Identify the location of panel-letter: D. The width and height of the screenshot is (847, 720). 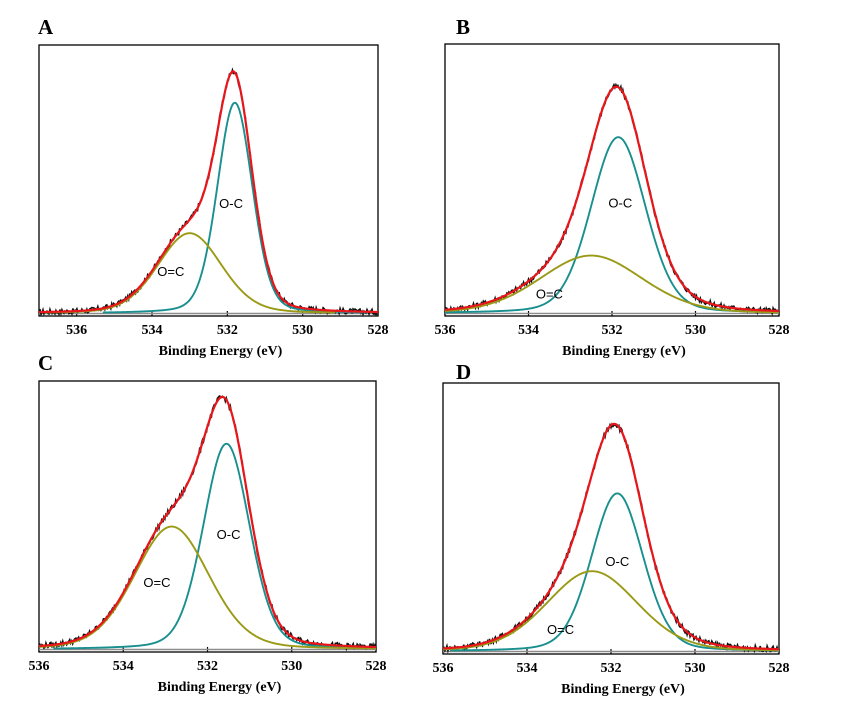
(463, 372).